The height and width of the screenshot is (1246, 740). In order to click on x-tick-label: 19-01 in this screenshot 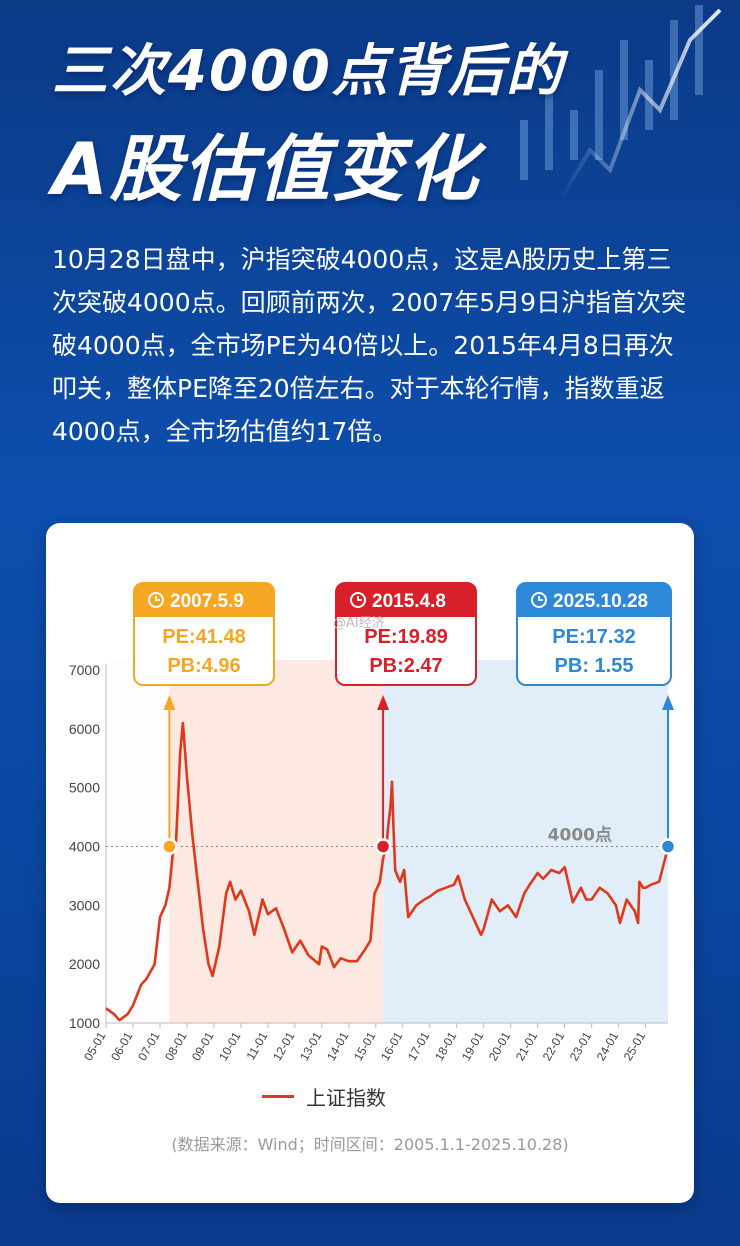, I will do `click(473, 1046)`.